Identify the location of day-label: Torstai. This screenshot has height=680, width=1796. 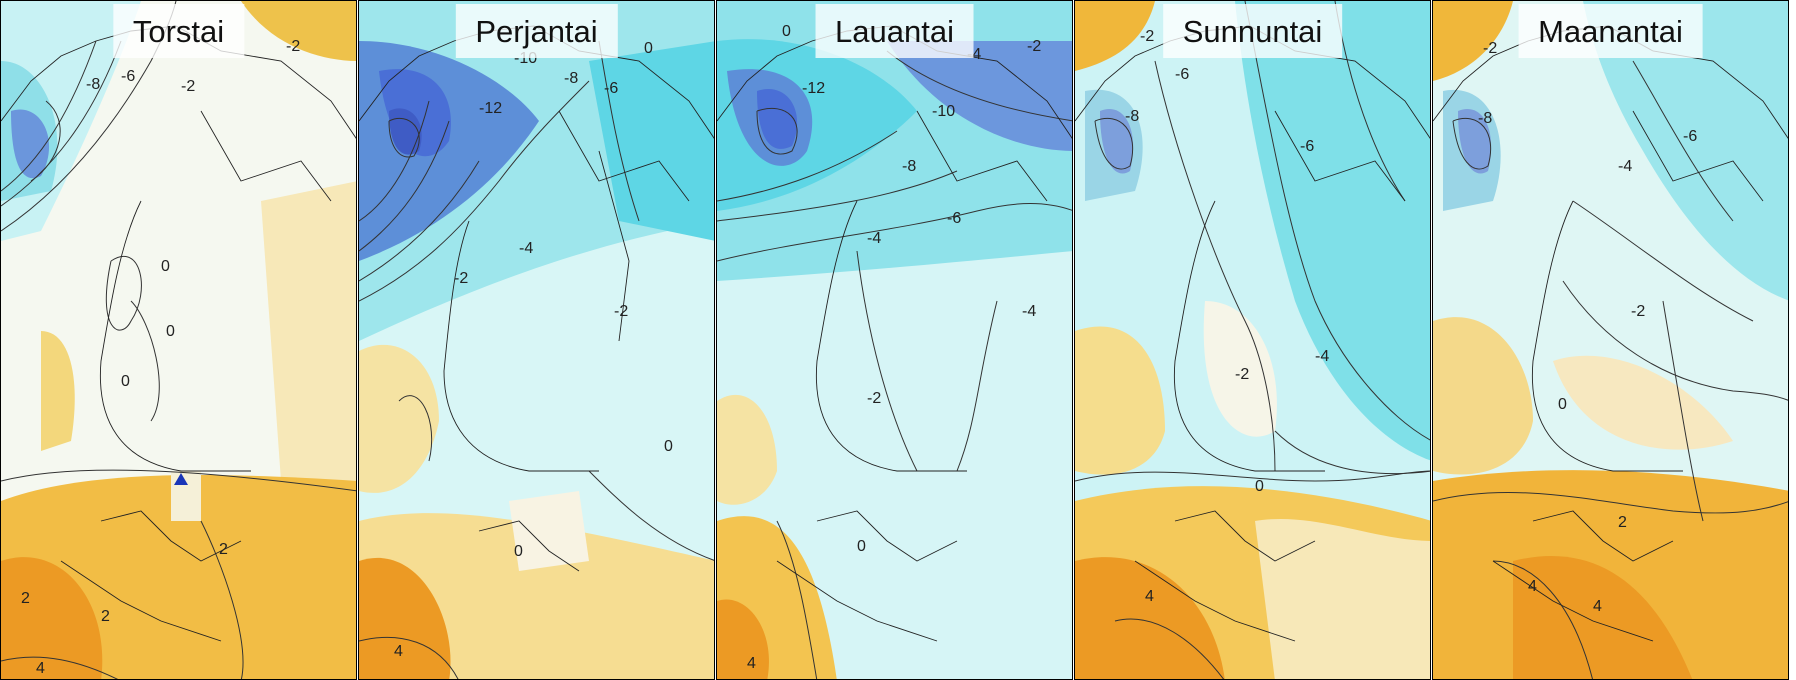
(178, 31).